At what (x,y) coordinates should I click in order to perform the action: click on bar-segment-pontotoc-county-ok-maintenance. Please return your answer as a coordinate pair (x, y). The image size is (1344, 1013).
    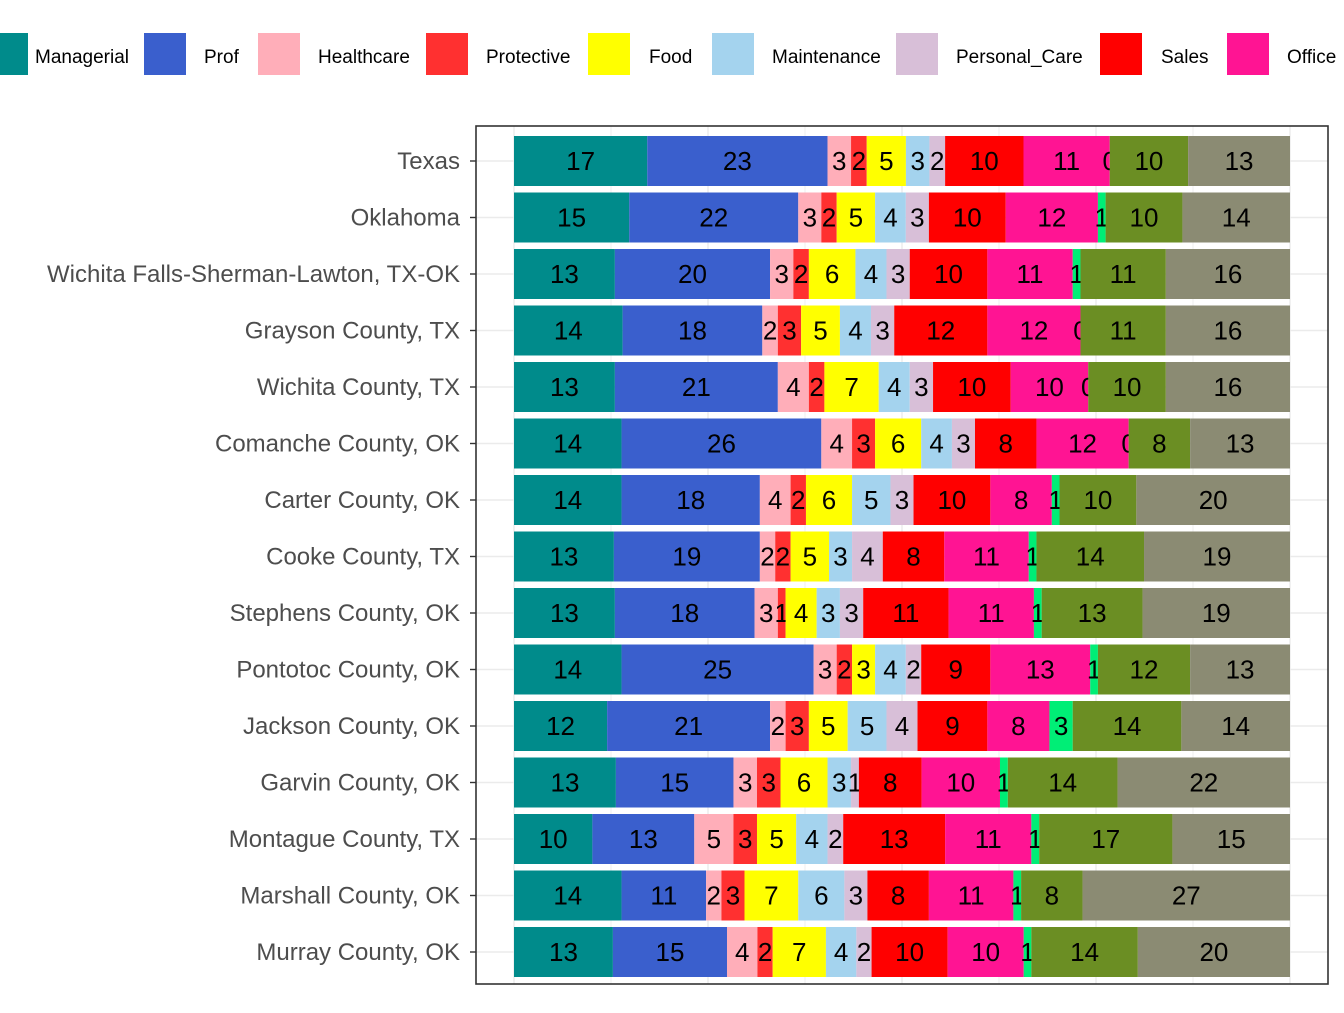
    Looking at the image, I should click on (890, 669).